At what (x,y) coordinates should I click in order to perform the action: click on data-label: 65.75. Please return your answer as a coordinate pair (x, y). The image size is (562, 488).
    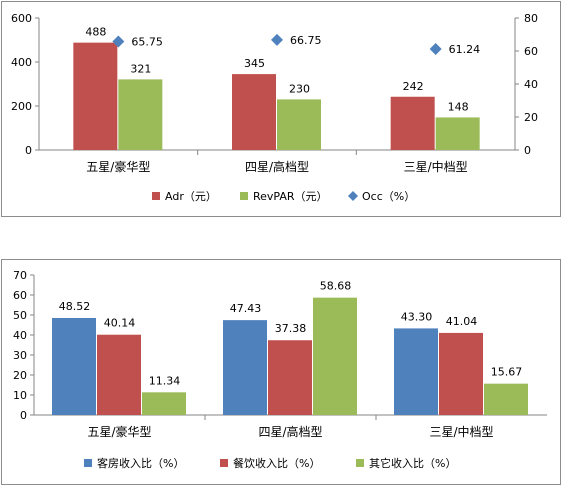
    Looking at the image, I should click on (147, 42).